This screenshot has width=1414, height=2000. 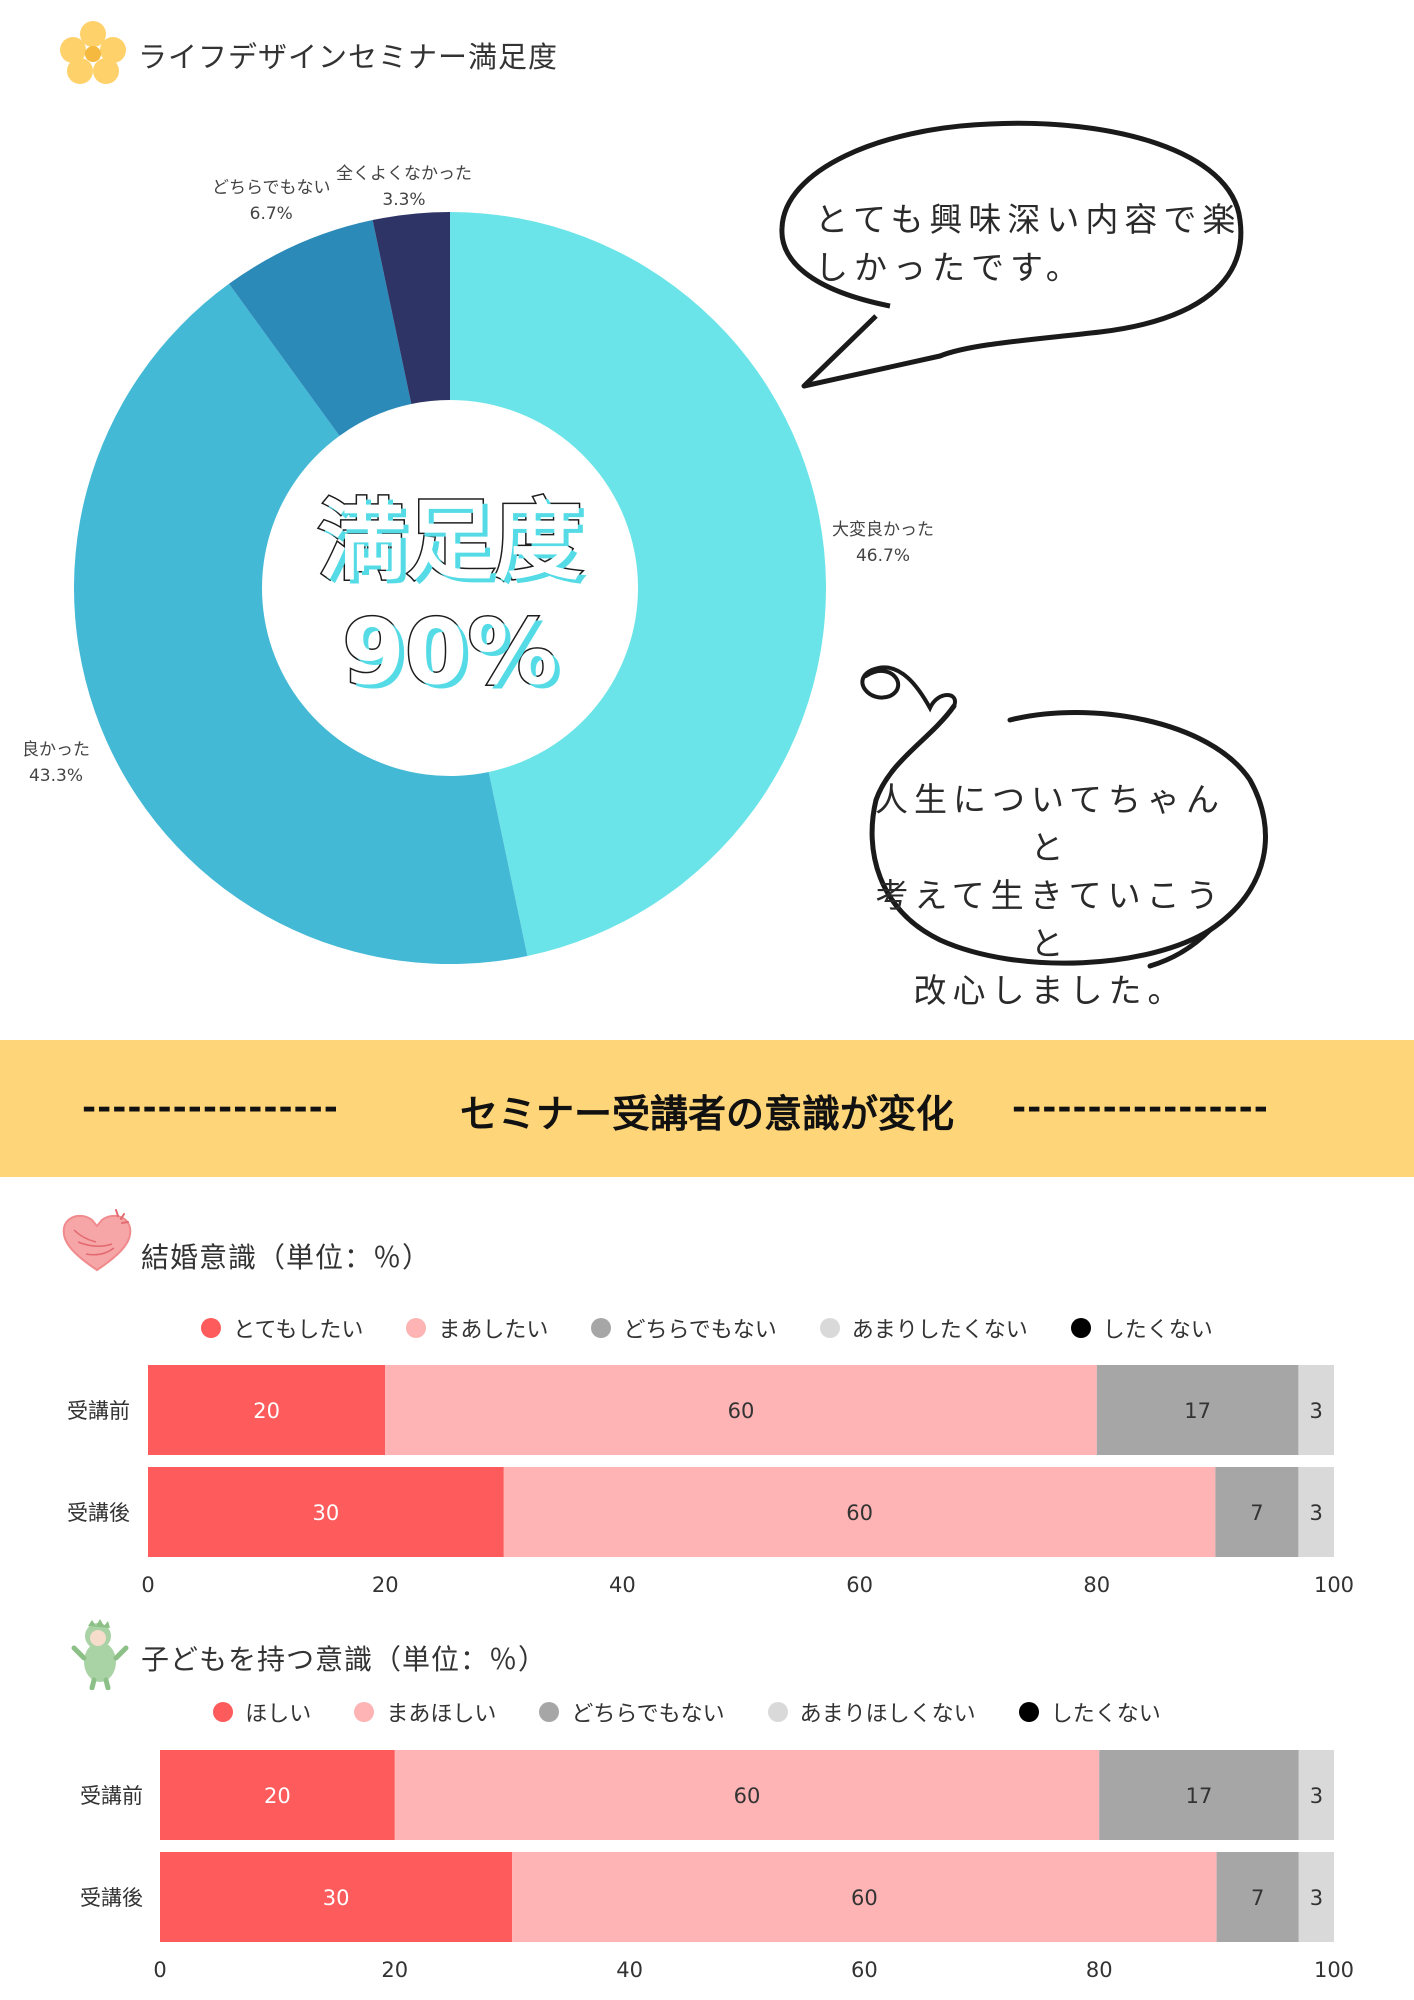 What do you see at coordinates (923, 1328) in the screenshot?
I see `legend-item: あまりしたくない` at bounding box center [923, 1328].